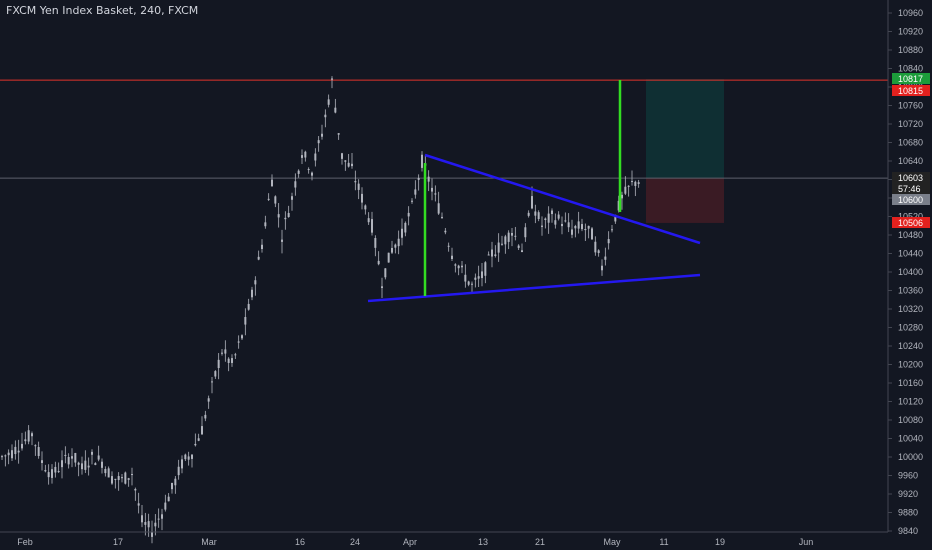 This screenshot has height=550, width=932. What do you see at coordinates (534, 288) in the screenshot?
I see `triangle-lower-line` at bounding box center [534, 288].